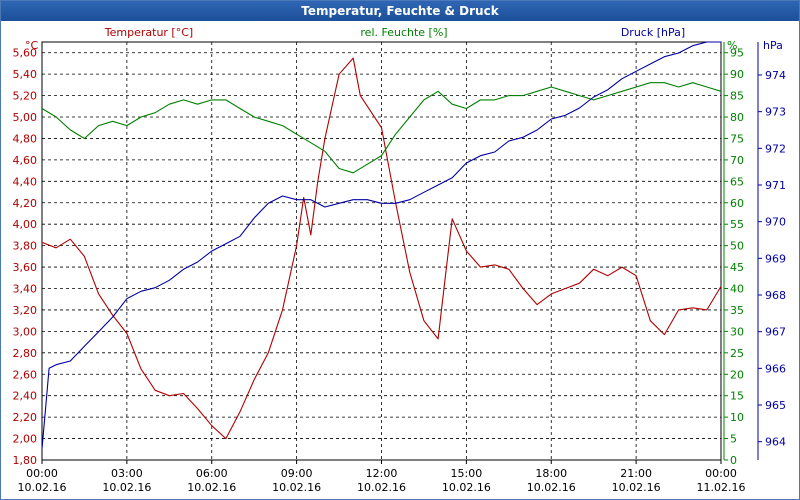 Image resolution: width=800 pixels, height=500 pixels. I want to click on pressure-tick-label: 967, so click(775, 332).